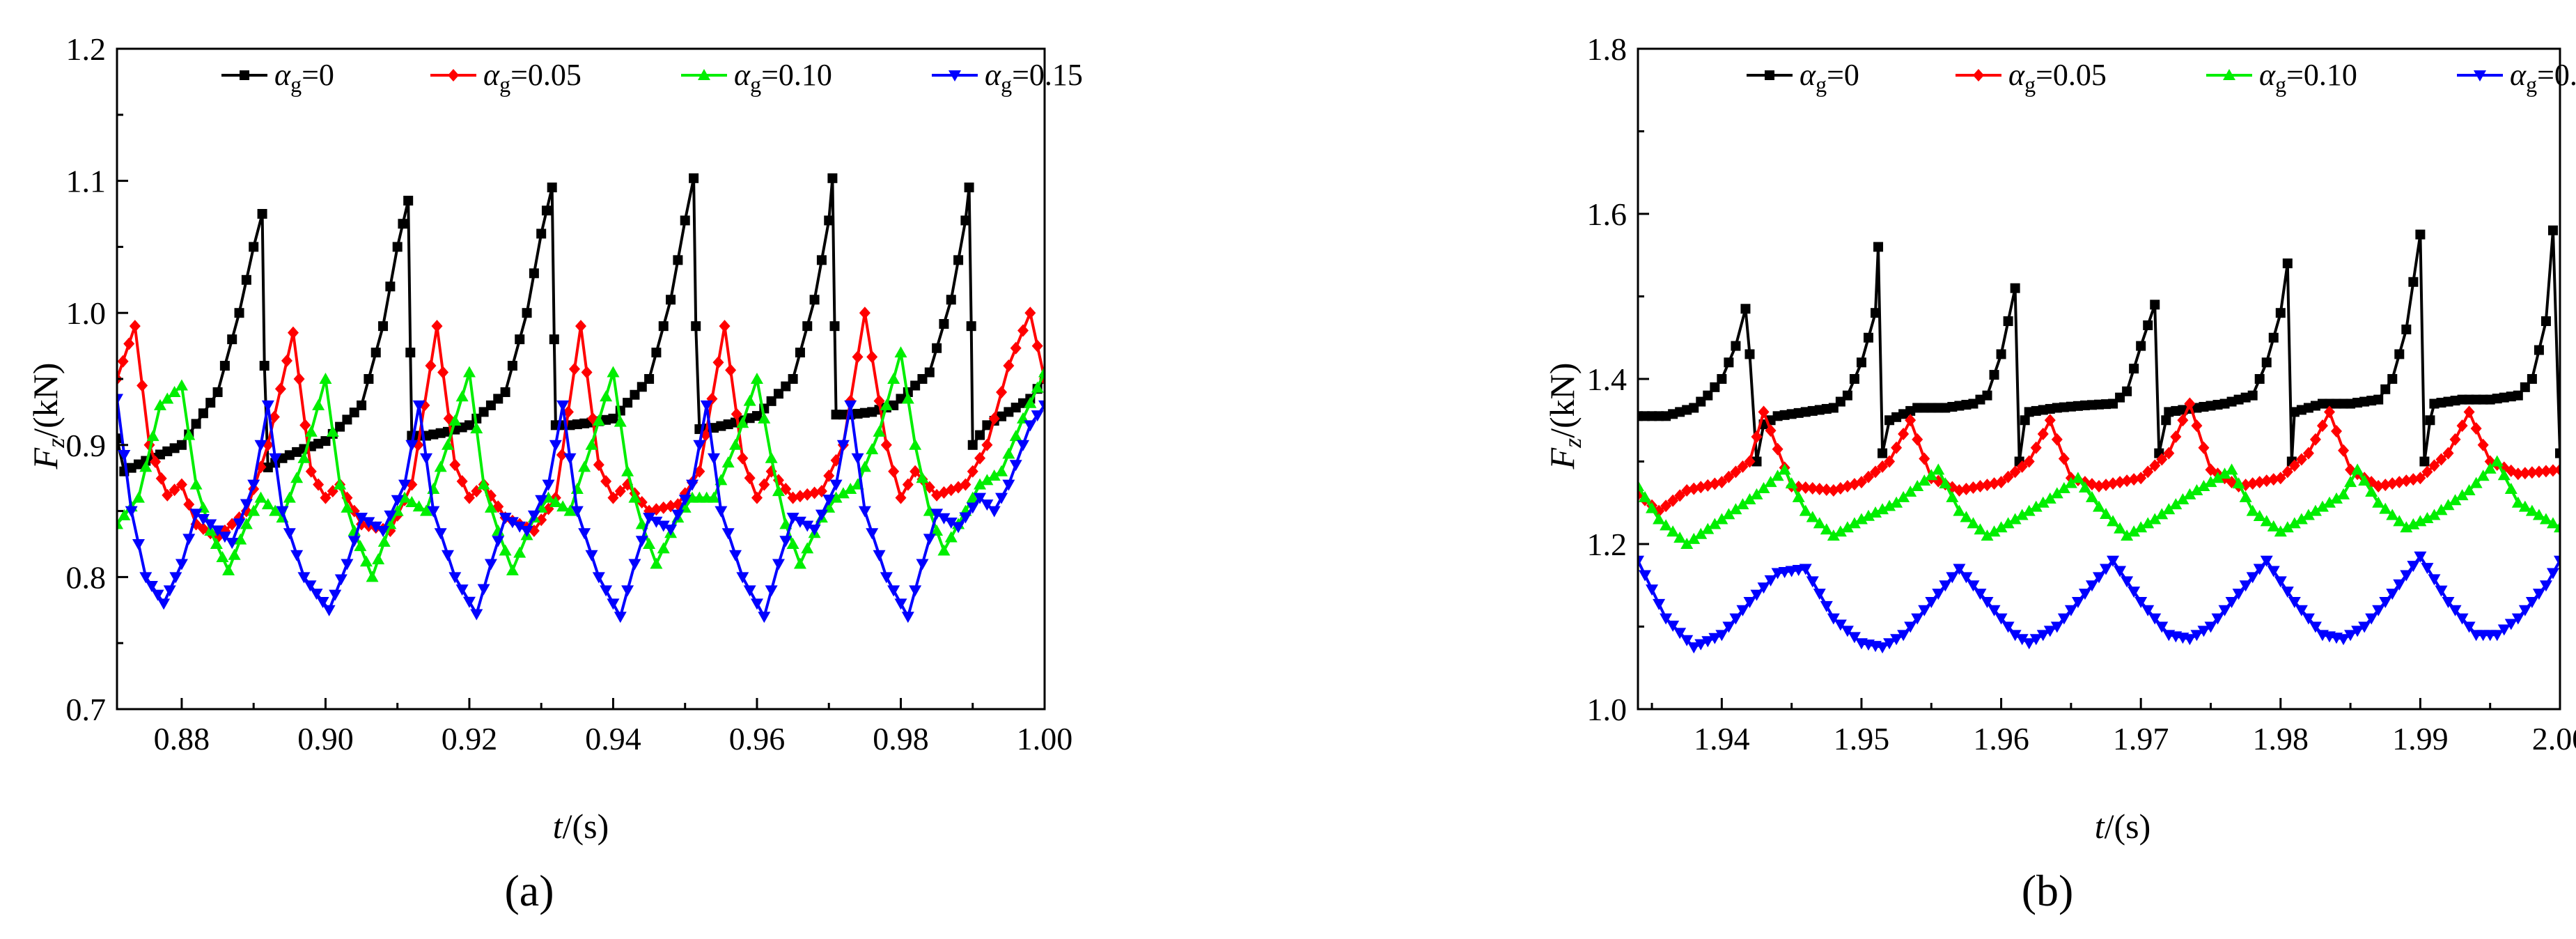 This screenshot has width=2576, height=939. What do you see at coordinates (581, 826) in the screenshot?
I see `chart-a-xlabel: t/(s)` at bounding box center [581, 826].